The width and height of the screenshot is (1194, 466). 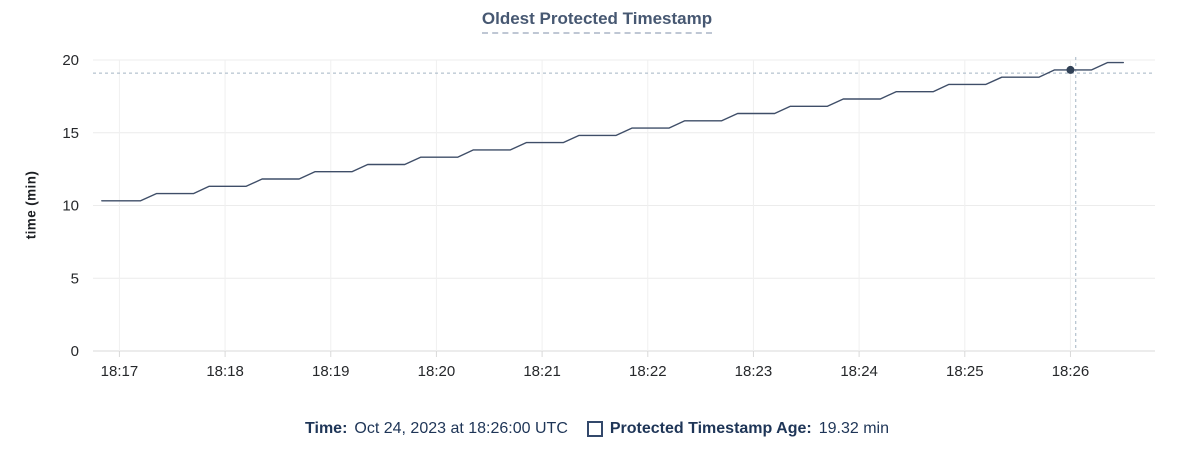 What do you see at coordinates (648, 371) in the screenshot?
I see `x-tick-label: 18:22` at bounding box center [648, 371].